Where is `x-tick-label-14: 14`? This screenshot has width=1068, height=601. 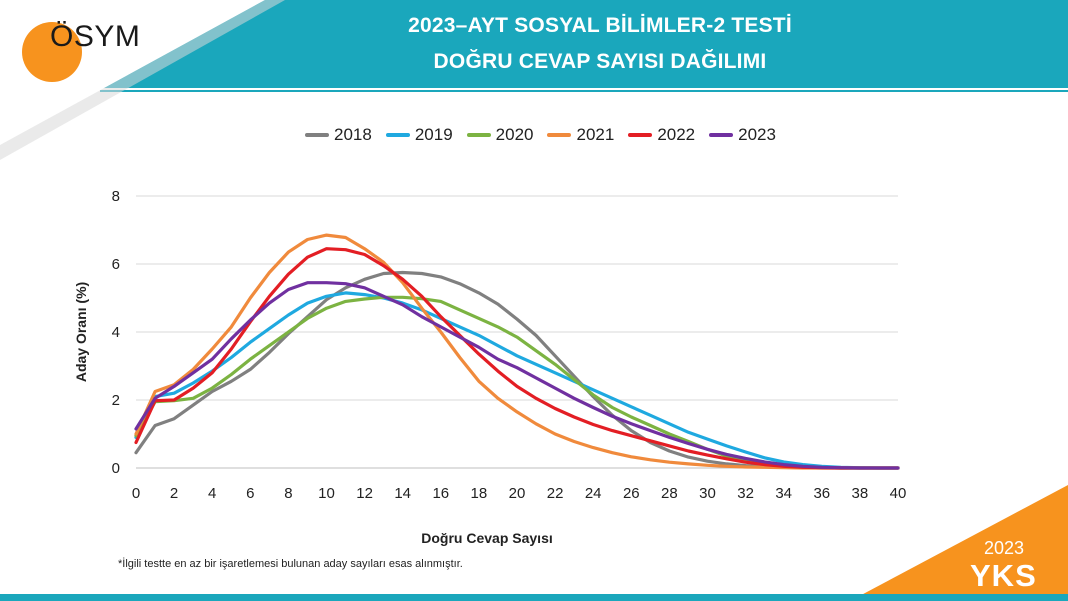
x-tick-label-14: 14 is located at coordinates (402, 493).